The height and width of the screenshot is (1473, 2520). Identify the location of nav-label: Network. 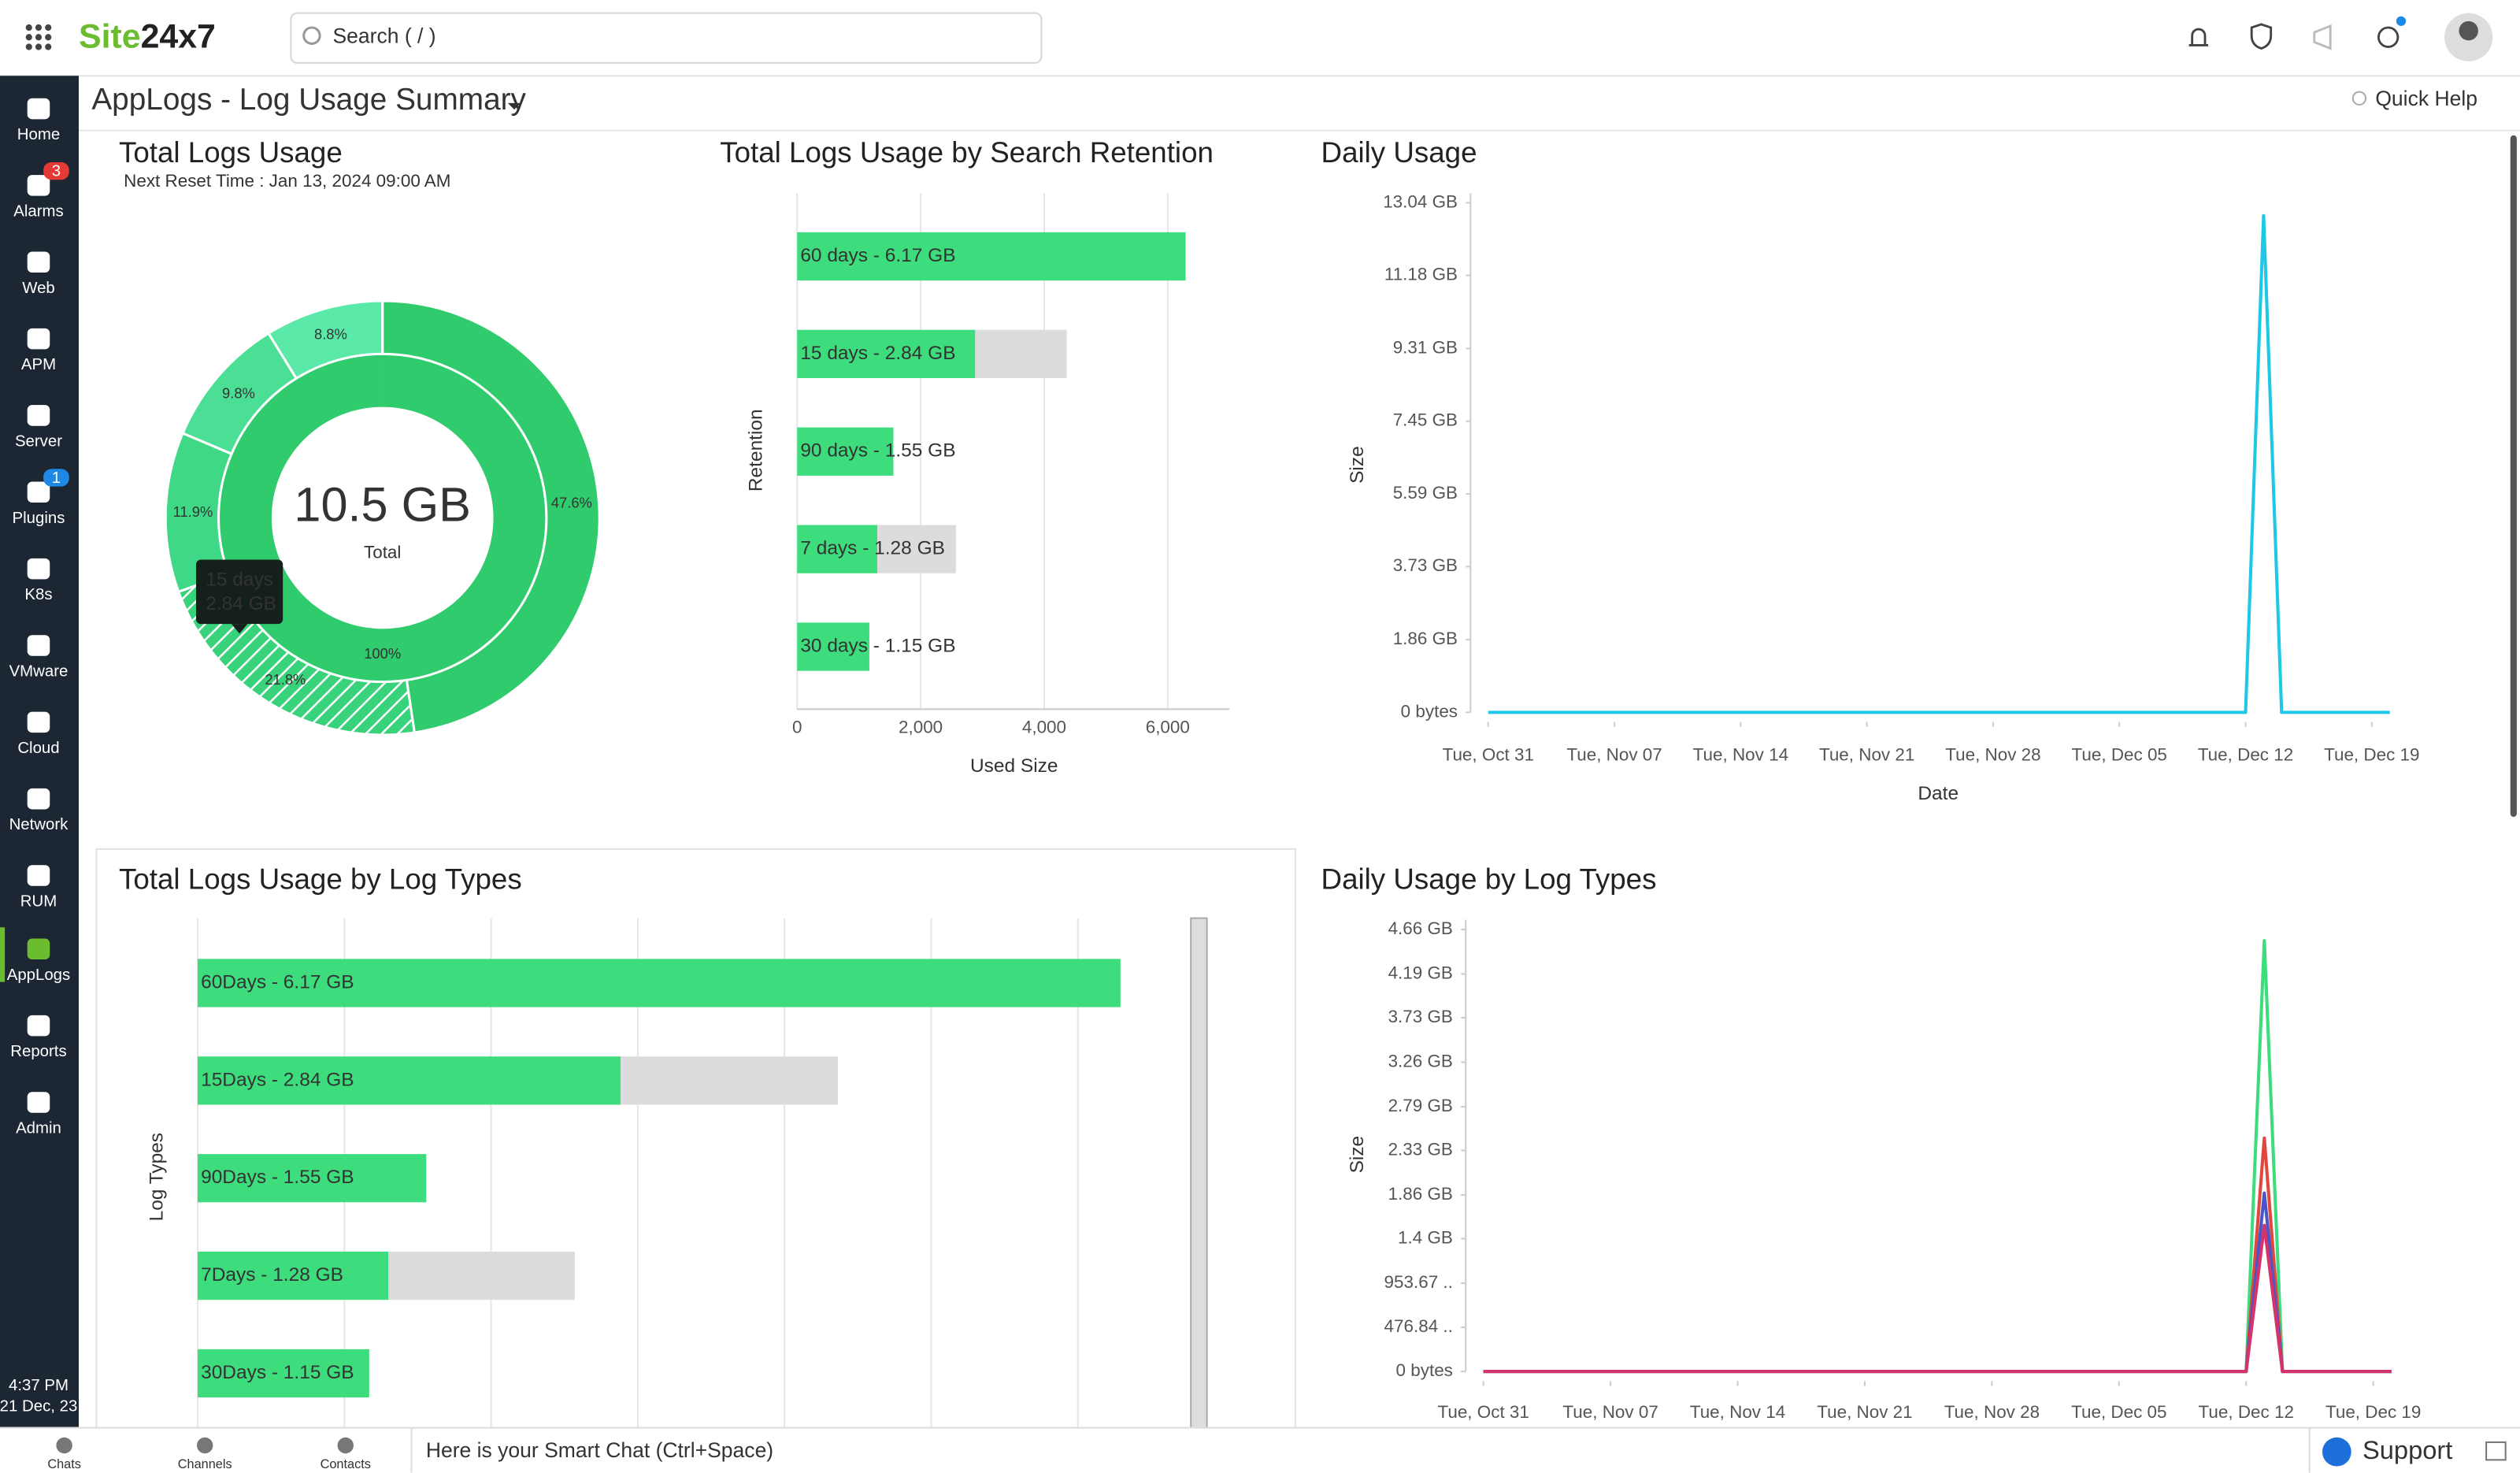
(39, 825).